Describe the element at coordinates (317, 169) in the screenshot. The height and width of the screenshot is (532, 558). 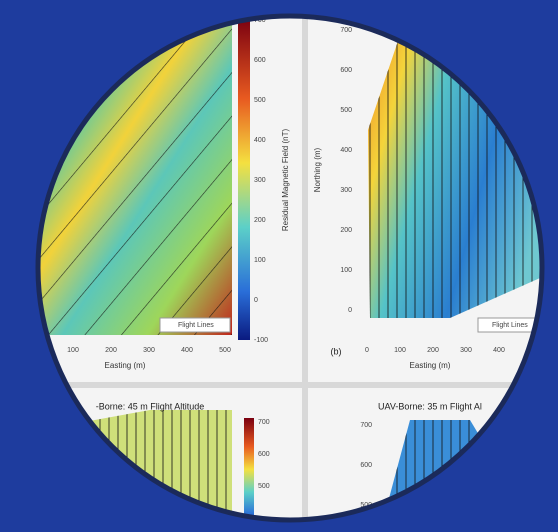
I see `y-label: Northing (m)` at that location.